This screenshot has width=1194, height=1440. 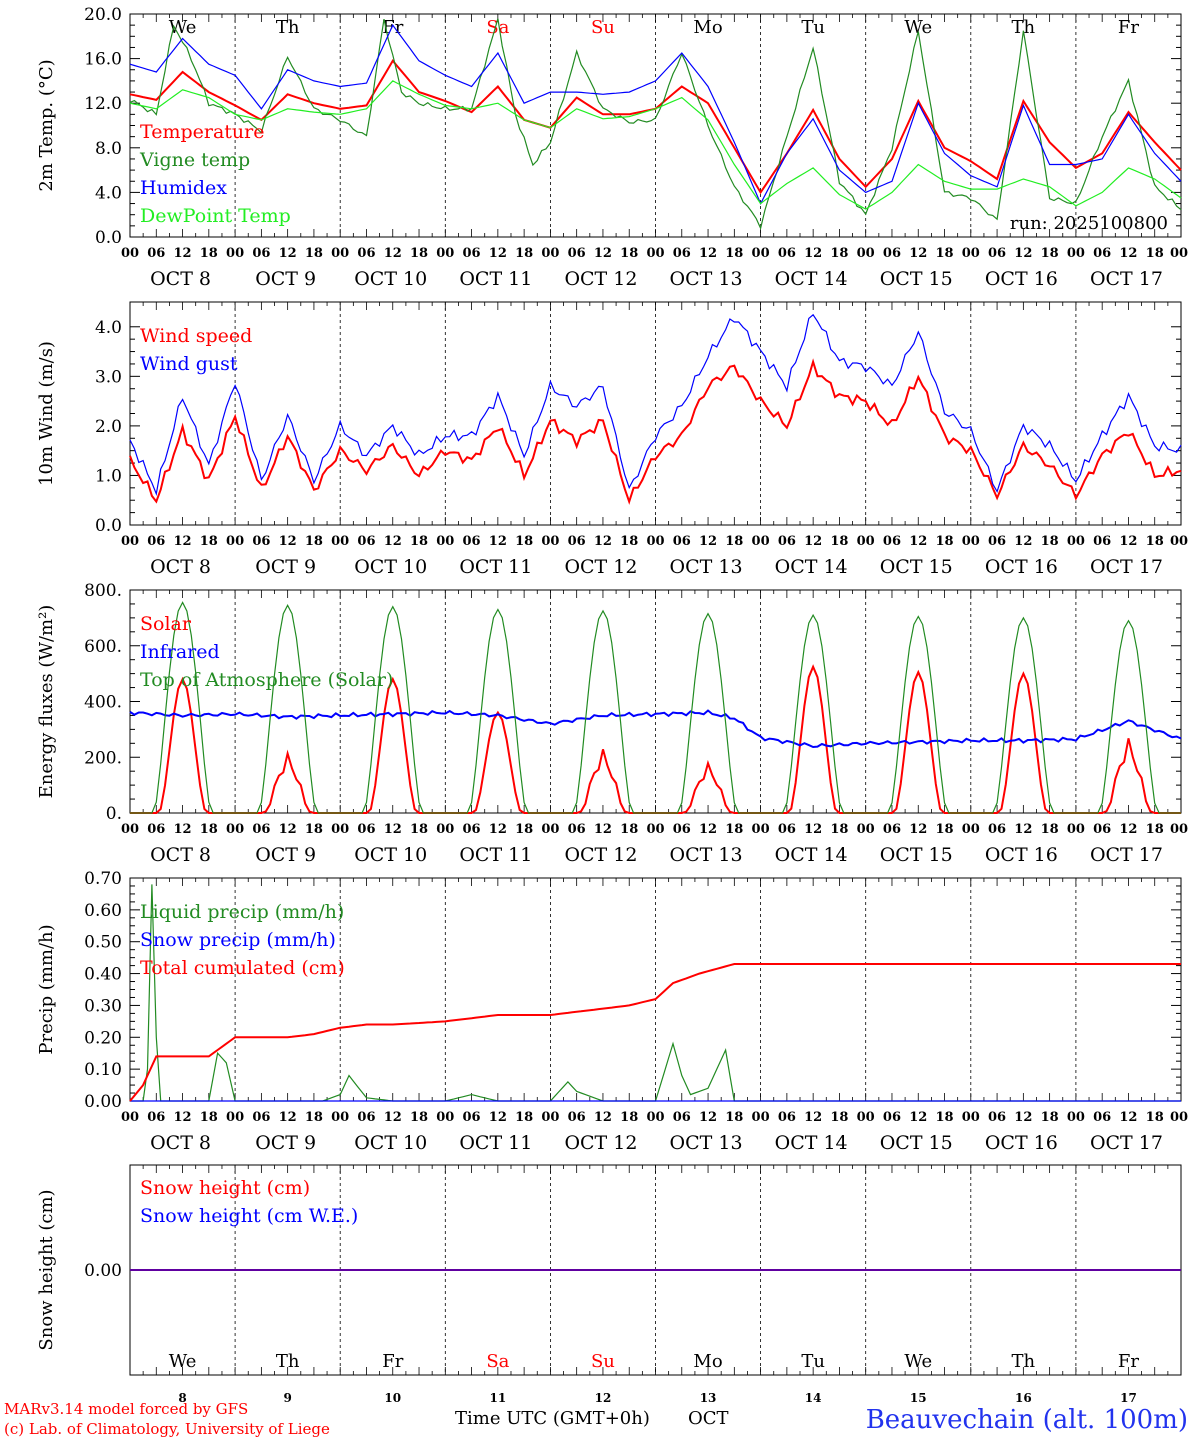 I want to click on panel-frame, so click(x=655, y=125).